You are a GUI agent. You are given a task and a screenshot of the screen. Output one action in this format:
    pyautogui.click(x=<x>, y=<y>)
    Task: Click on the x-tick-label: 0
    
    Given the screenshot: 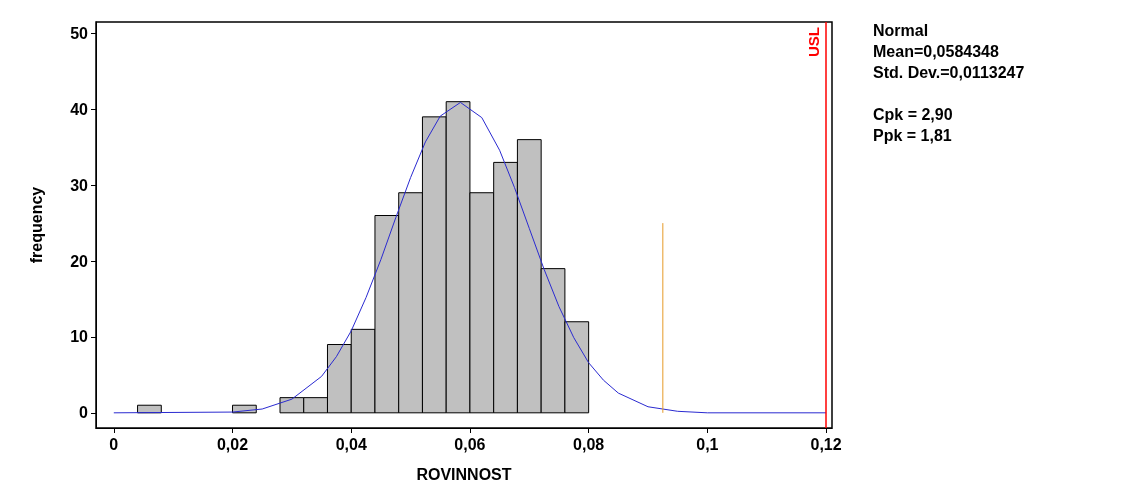 What is the action you would take?
    pyautogui.click(x=114, y=444)
    